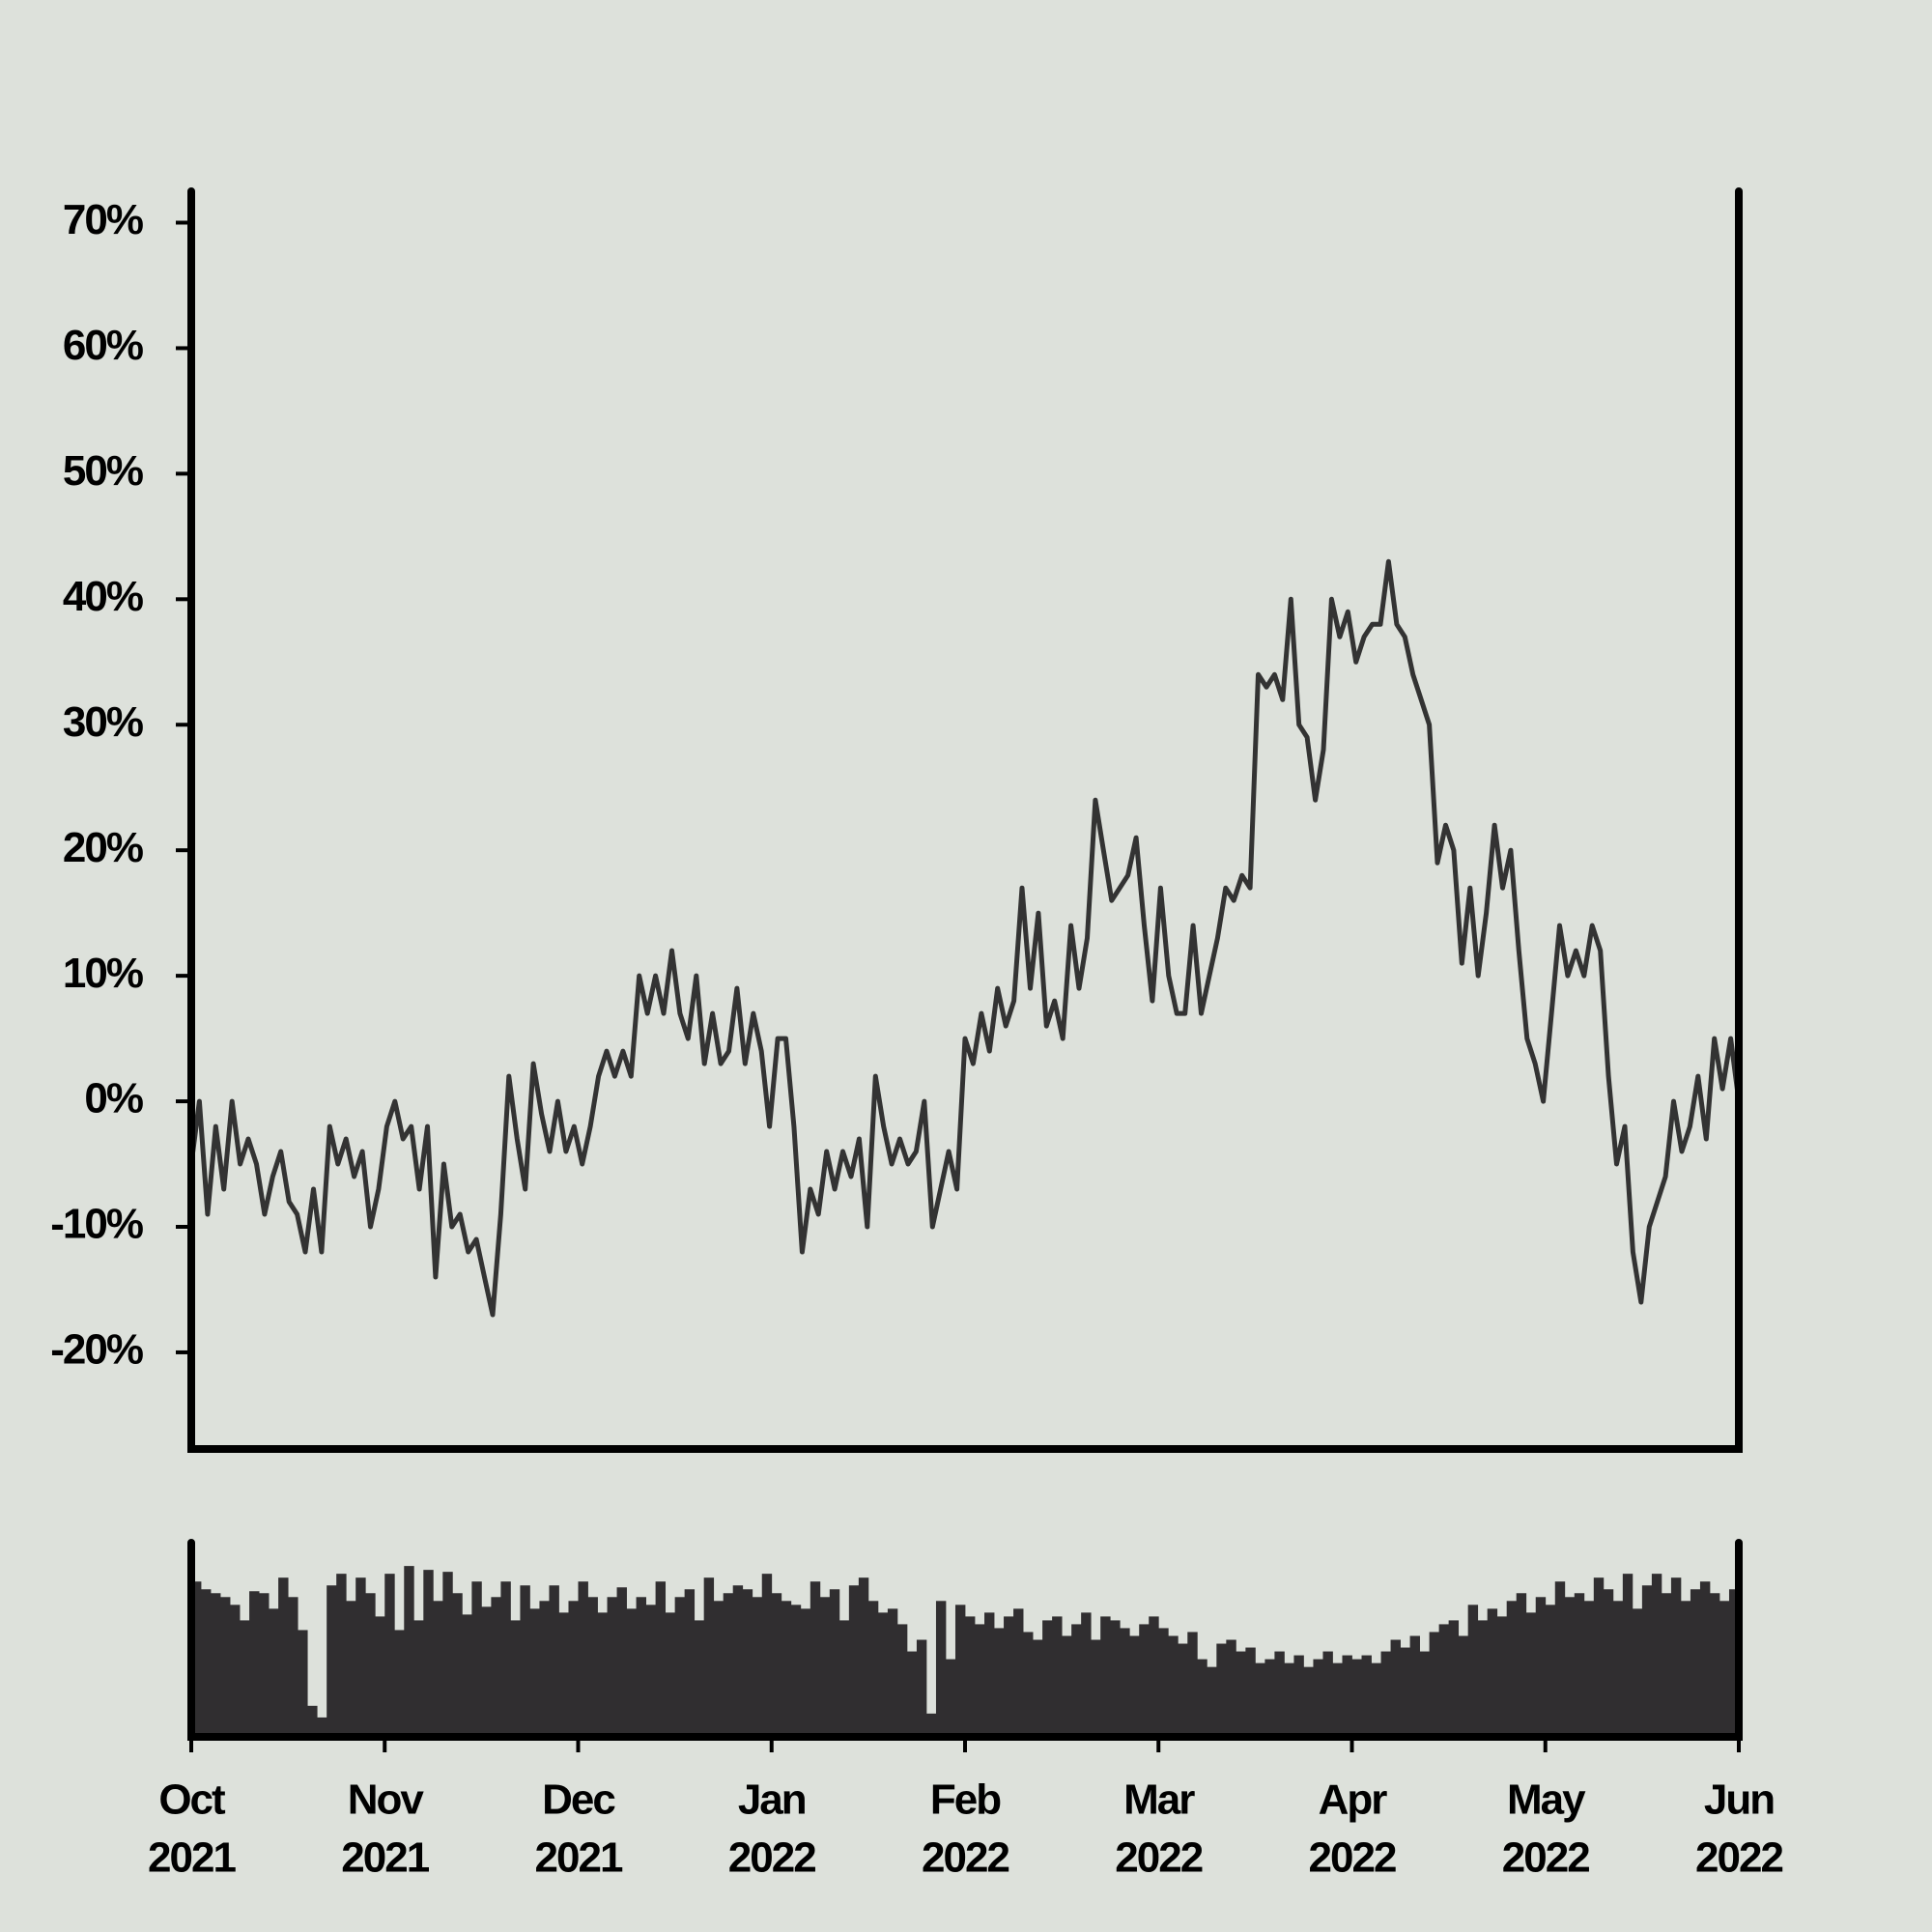  Describe the element at coordinates (103, 973) in the screenshot. I see `y-tick-label: 10%` at that location.